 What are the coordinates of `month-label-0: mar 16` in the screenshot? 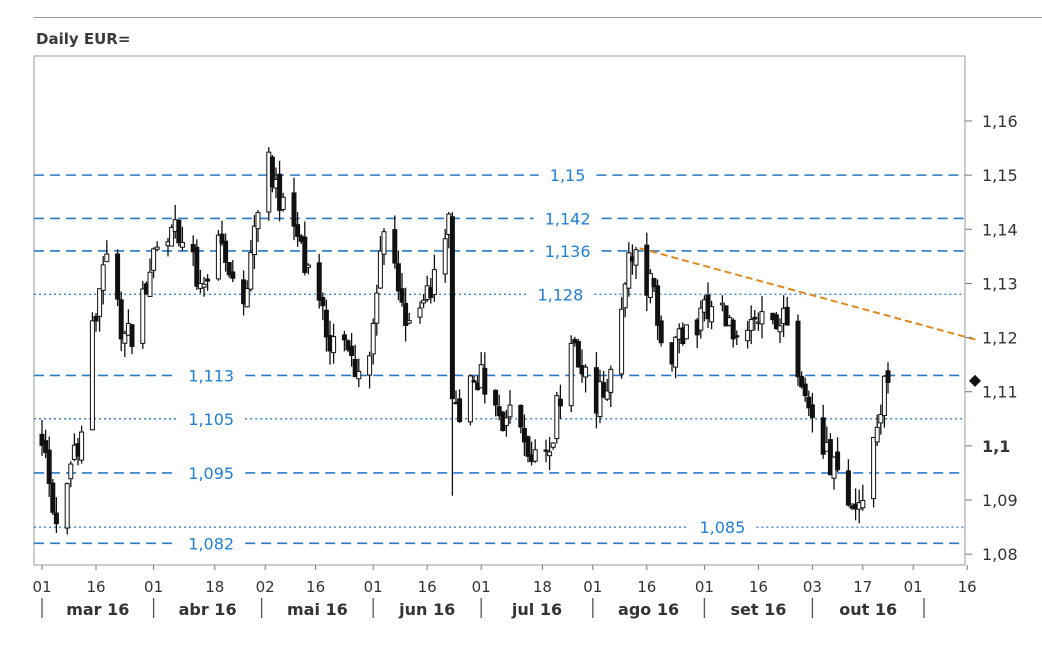 It's located at (97, 609).